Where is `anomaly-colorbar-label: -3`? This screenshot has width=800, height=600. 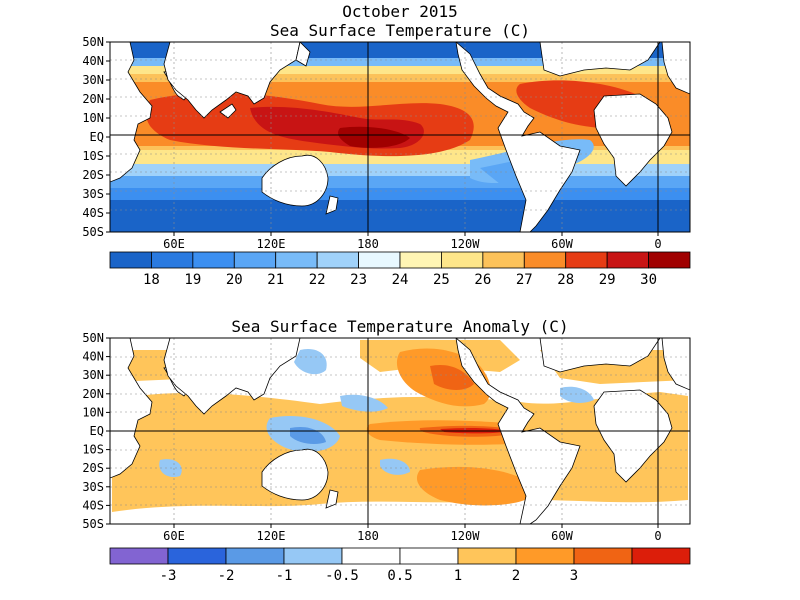
anomaly-colorbar-label: -3 is located at coordinates (168, 576).